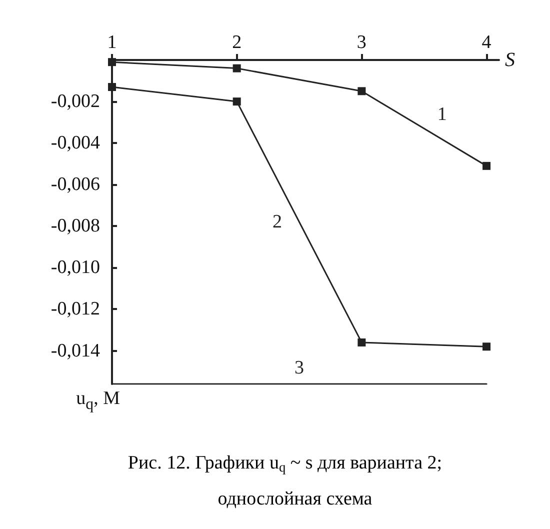 The height and width of the screenshot is (529, 550). Describe the element at coordinates (361, 42) in the screenshot. I see `x-tick-label: 3` at that location.